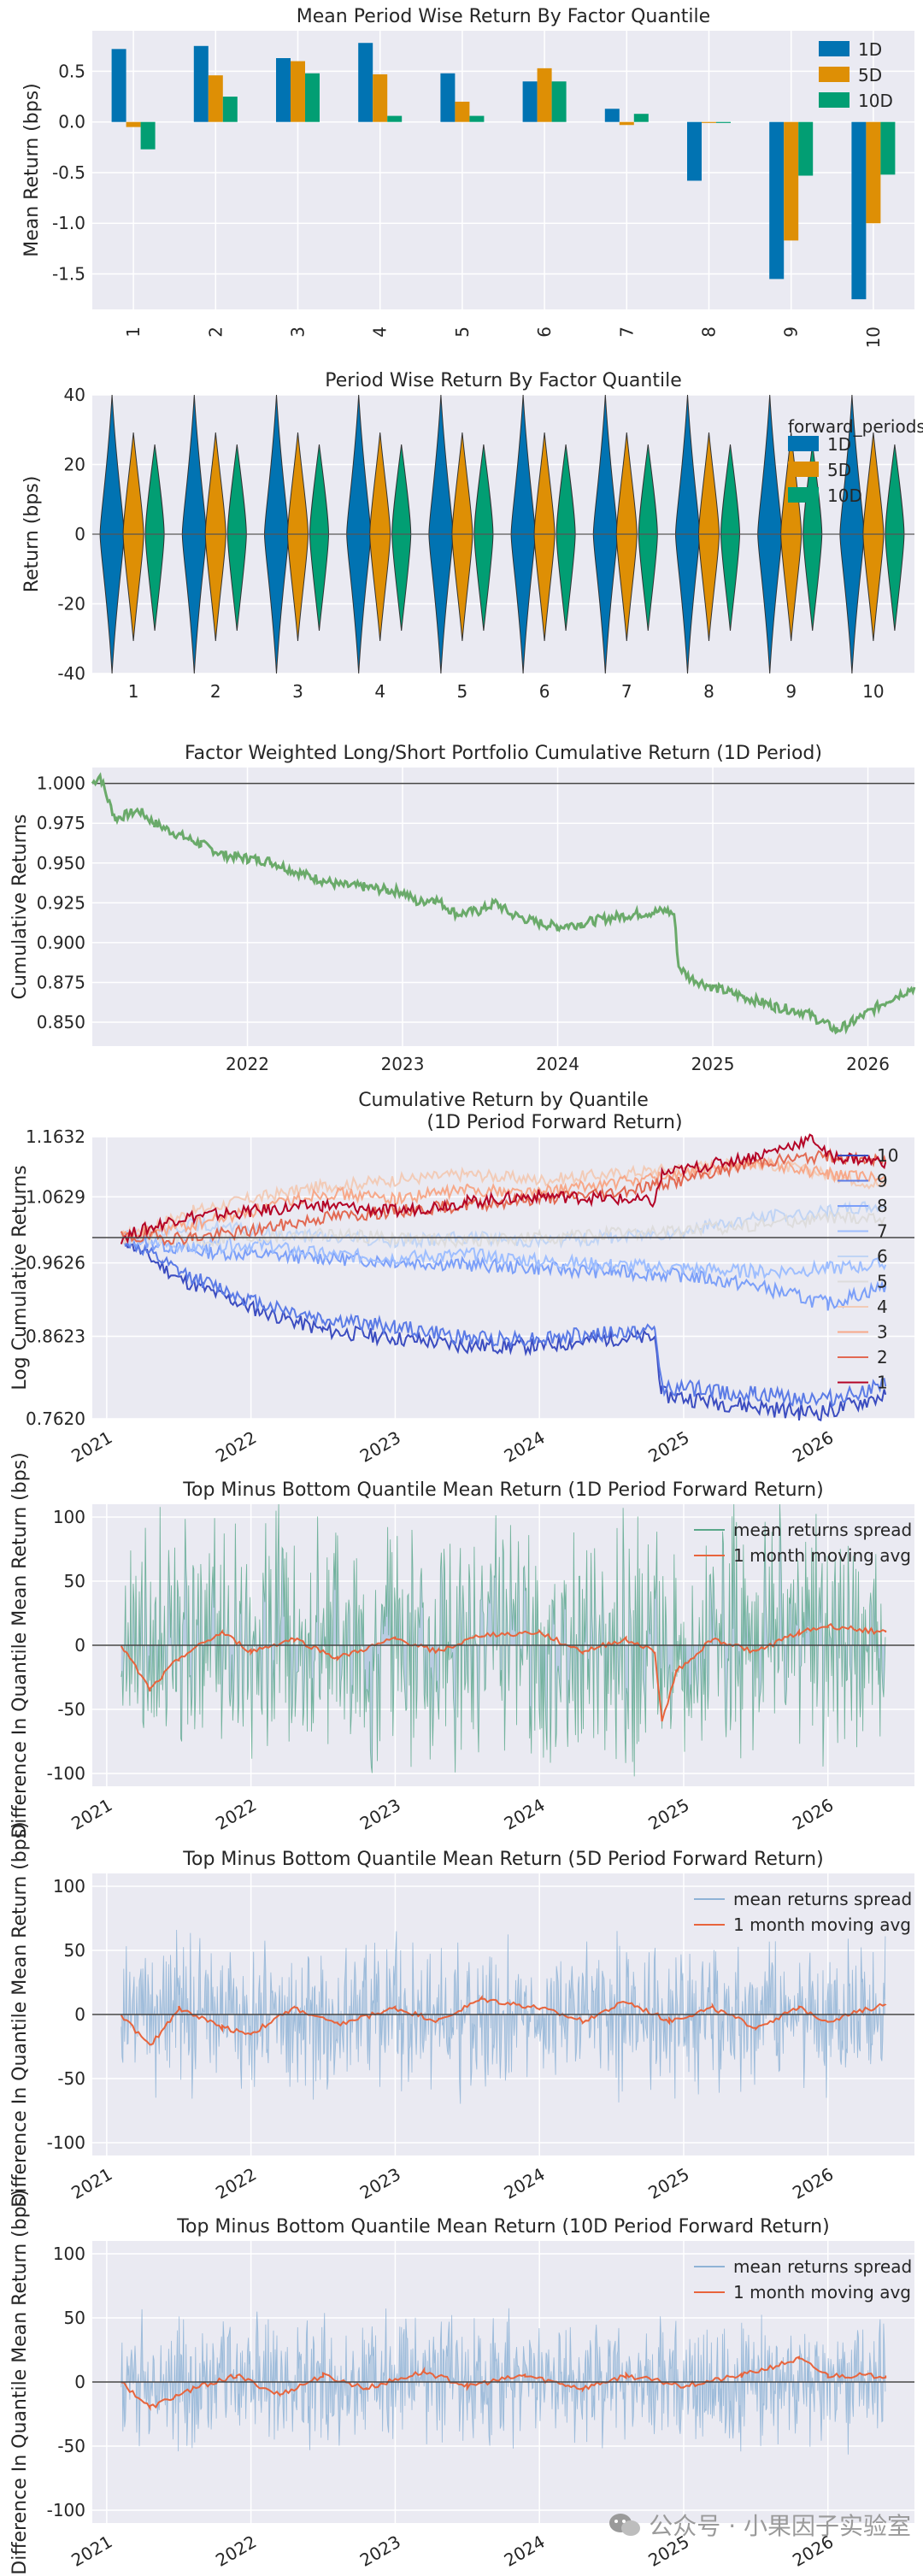 The height and width of the screenshot is (2576, 923). Describe the element at coordinates (822, 1555) in the screenshot. I see `legend-label: 1 month moving avg` at that location.